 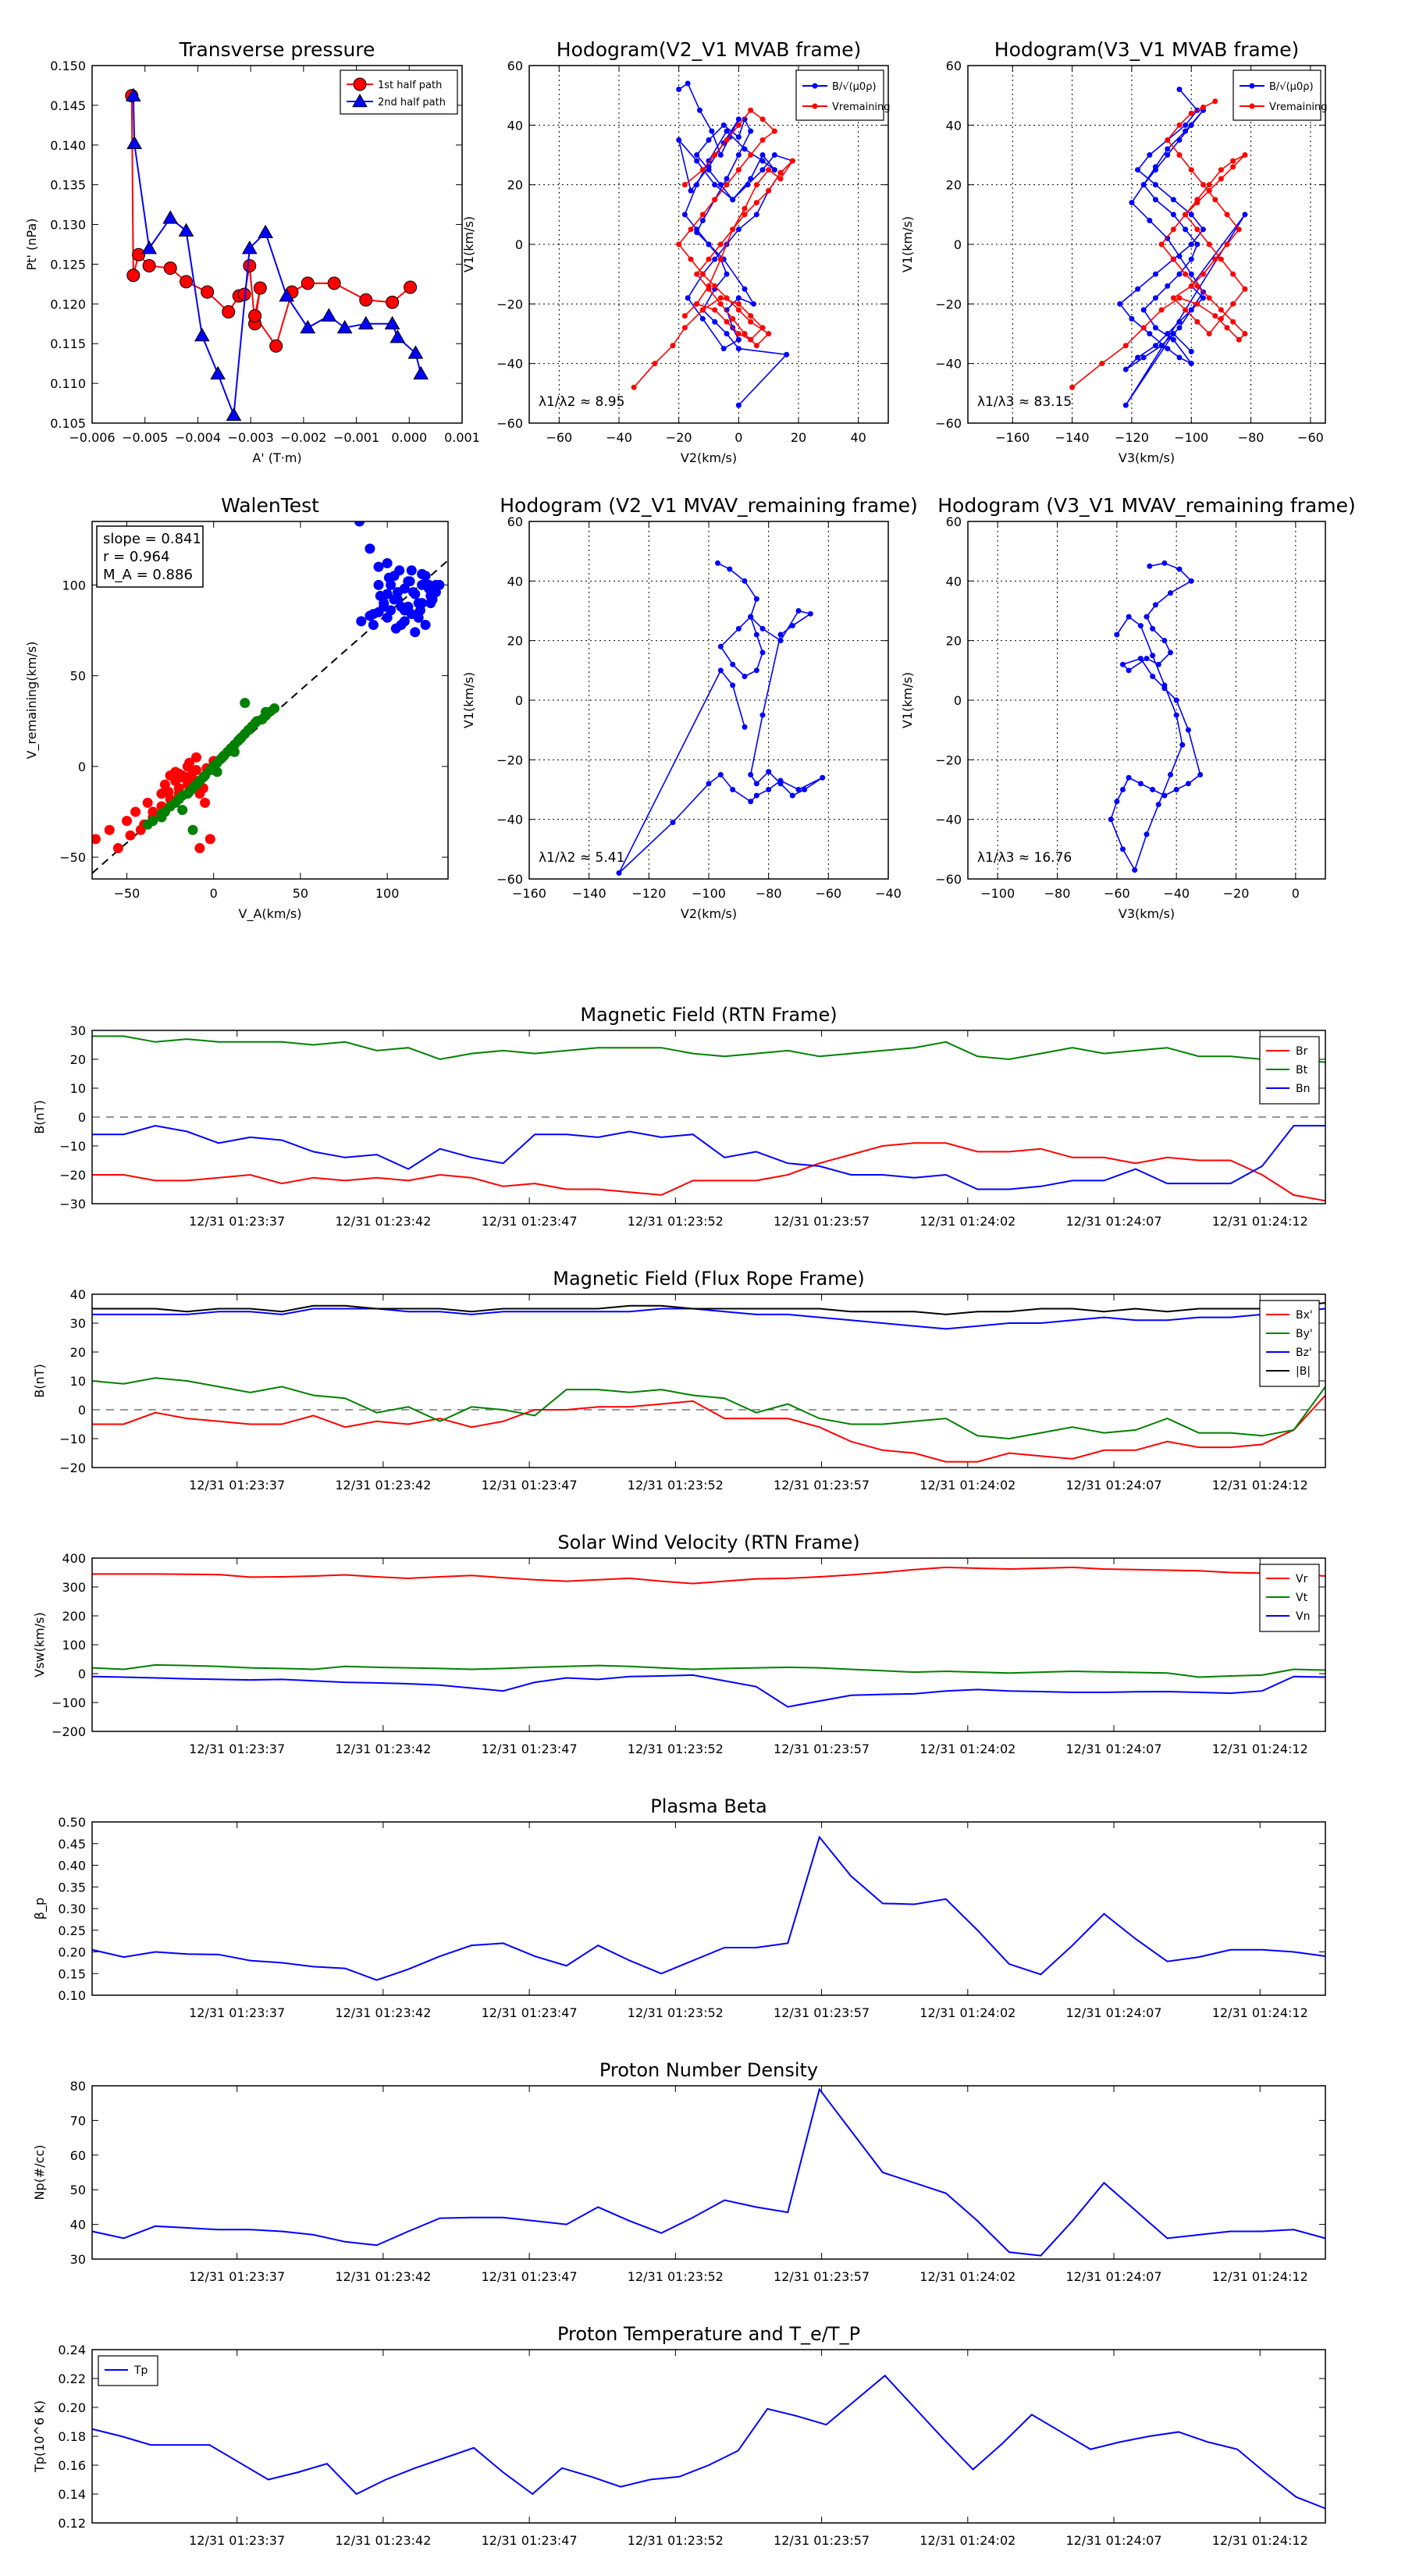 What do you see at coordinates (410, 85) in the screenshot?
I see `legend-label: 1st half path` at bounding box center [410, 85].